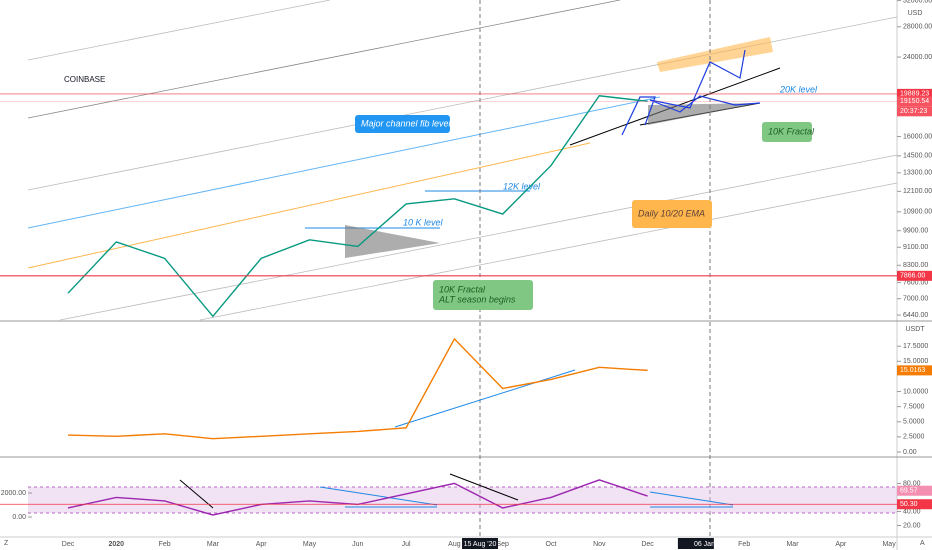  Describe the element at coordinates (357, 388) in the screenshot. I see `price-line` at that location.